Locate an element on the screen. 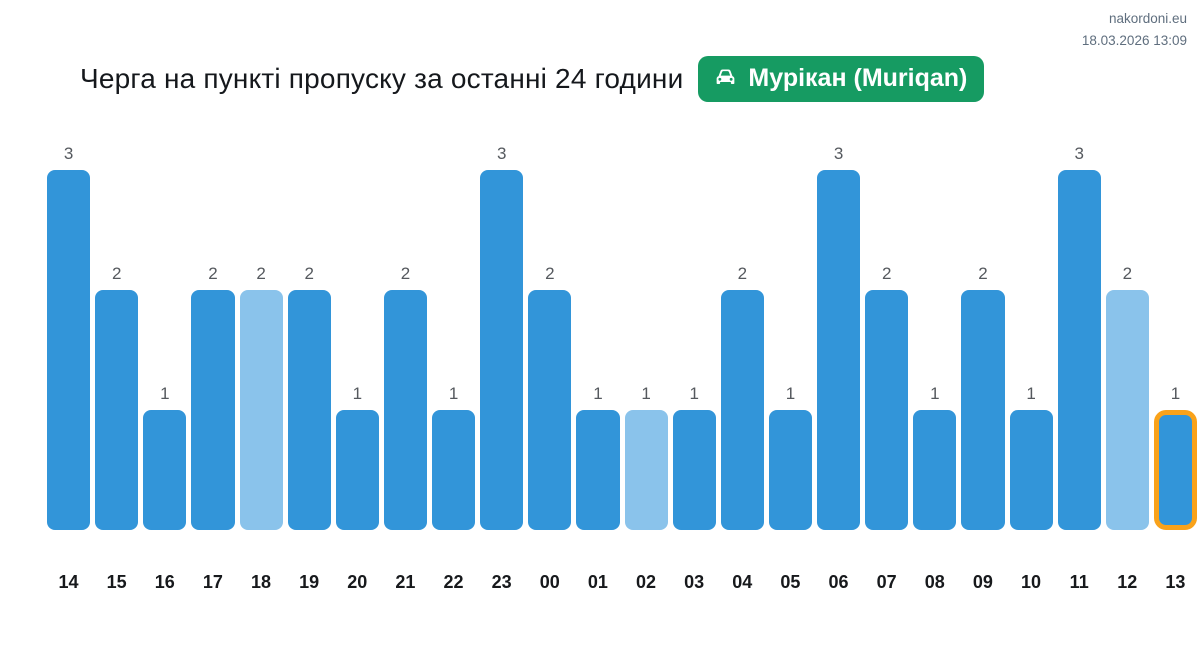  x-label-18: 18 is located at coordinates (261, 582).